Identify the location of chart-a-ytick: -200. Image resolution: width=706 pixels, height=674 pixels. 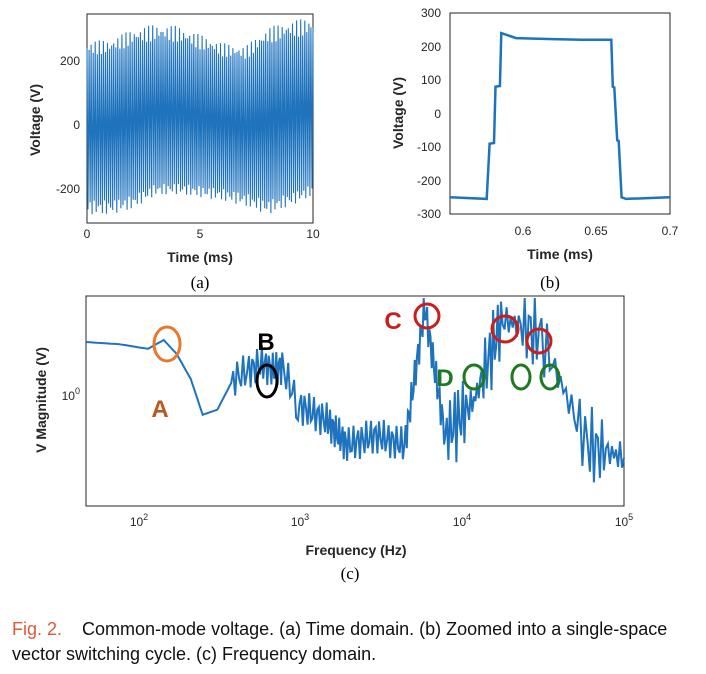
(68, 189).